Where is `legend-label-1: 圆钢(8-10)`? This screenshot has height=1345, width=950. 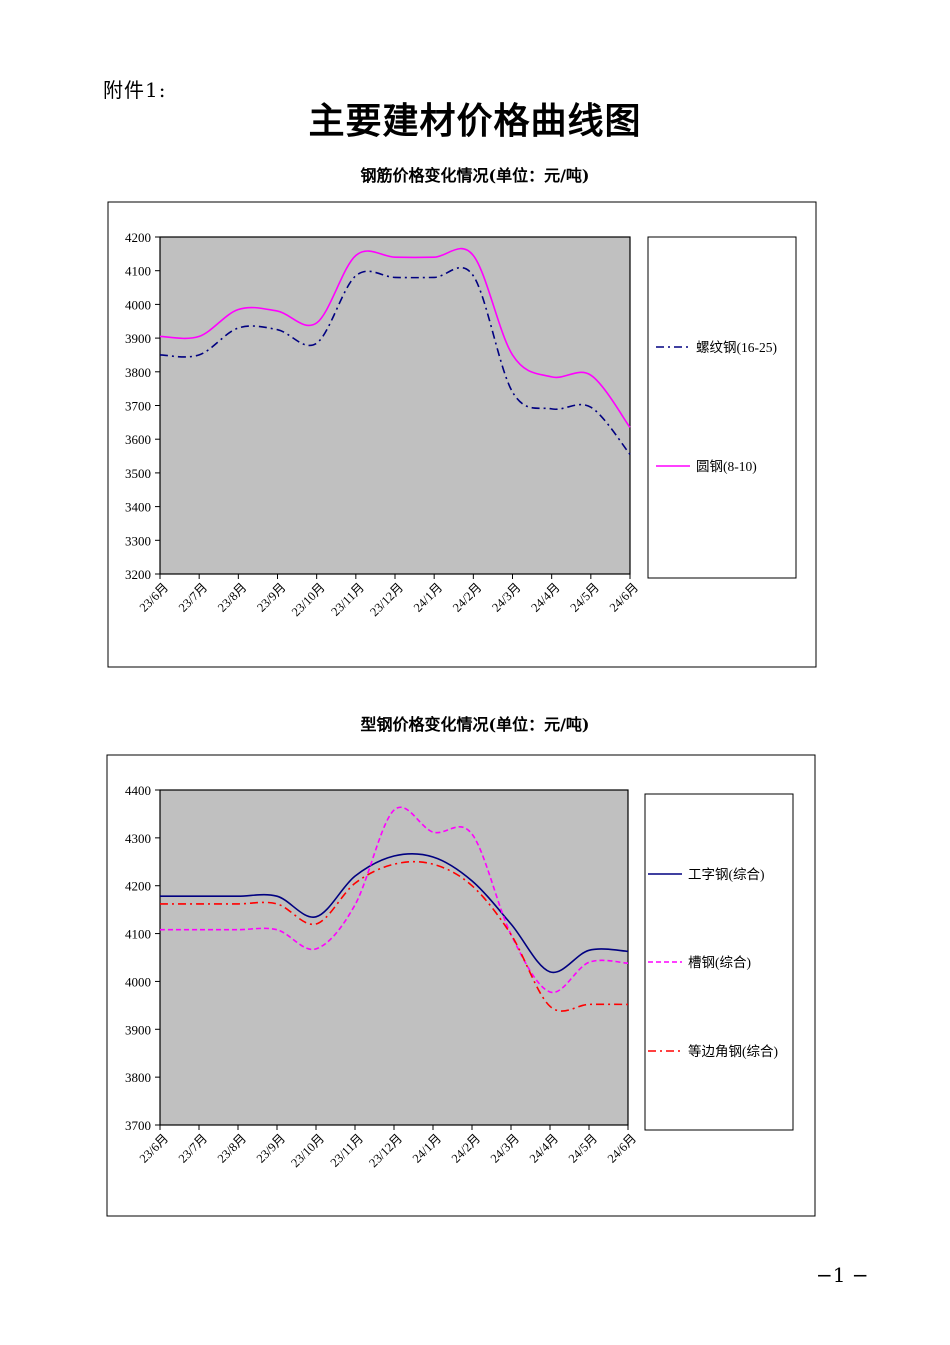 legend-label-1: 圆钢(8-10) is located at coordinates (726, 466).